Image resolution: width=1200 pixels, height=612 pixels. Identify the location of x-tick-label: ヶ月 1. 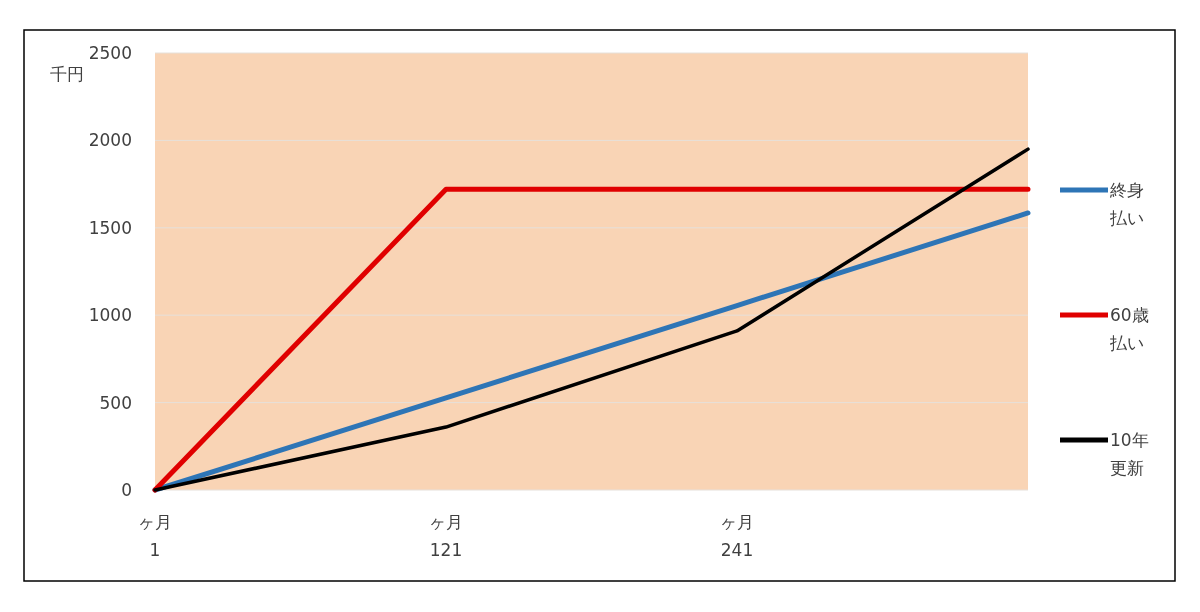
(155, 536).